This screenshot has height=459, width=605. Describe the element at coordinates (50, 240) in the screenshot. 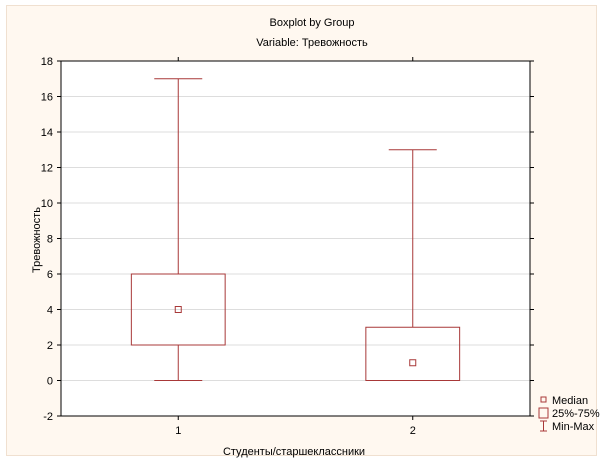

I see `y-tick-label: 8` at that location.